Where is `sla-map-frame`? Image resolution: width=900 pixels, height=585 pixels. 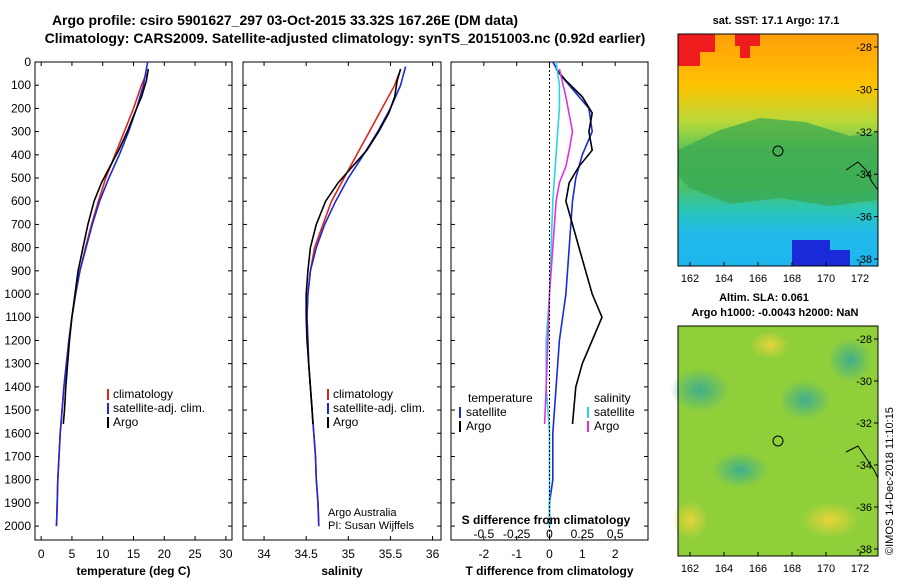 sla-map-frame is located at coordinates (778, 441).